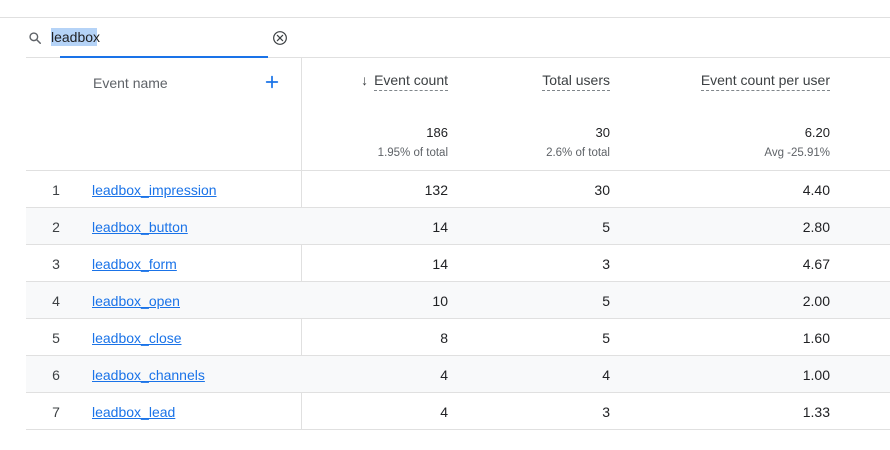 The width and height of the screenshot is (890, 450). Describe the element at coordinates (56, 227) in the screenshot. I see `row-index: 2` at that location.